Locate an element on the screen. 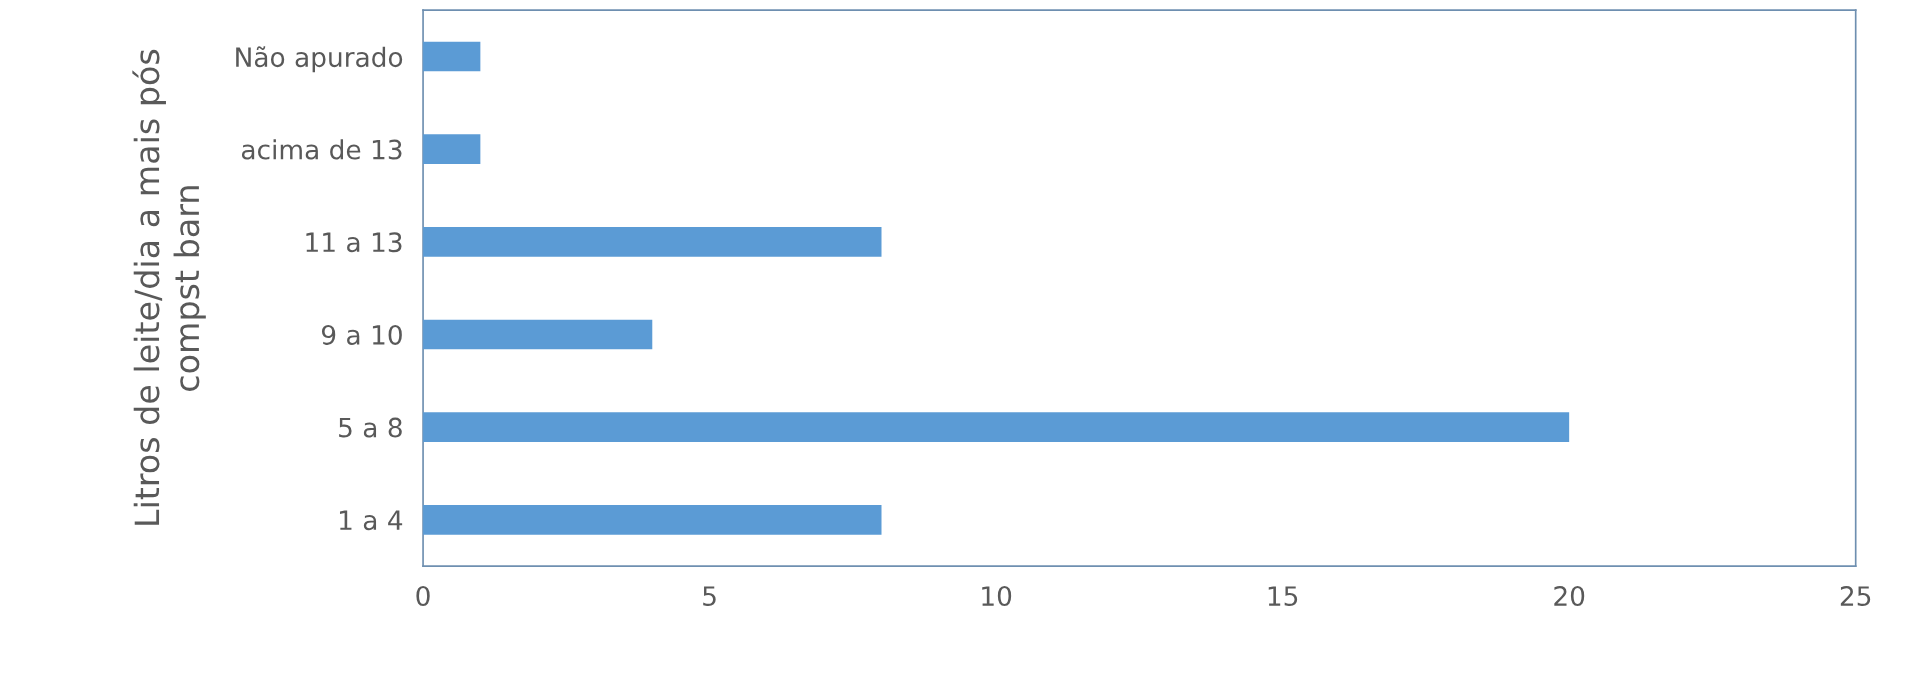 This screenshot has width=1923, height=678. x-tick-label: 25 is located at coordinates (1855, 596).